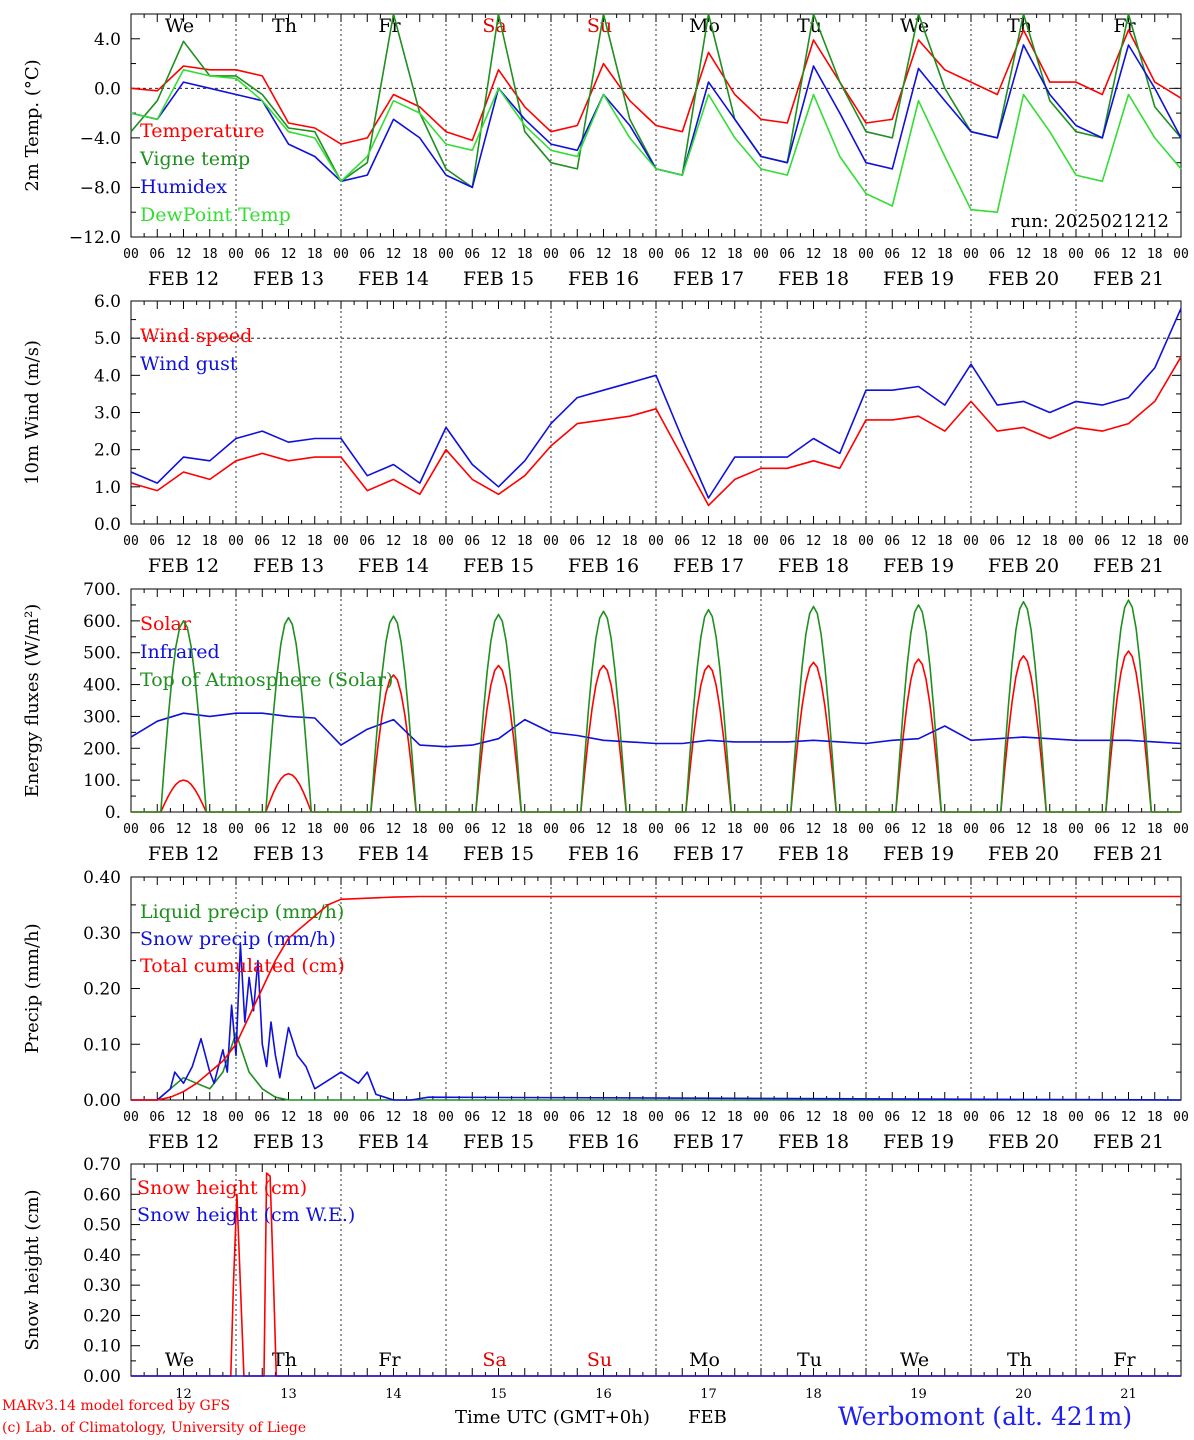 This screenshot has height=1440, width=1194. What do you see at coordinates (656, 1022) in the screenshot?
I see `series-line` at bounding box center [656, 1022].